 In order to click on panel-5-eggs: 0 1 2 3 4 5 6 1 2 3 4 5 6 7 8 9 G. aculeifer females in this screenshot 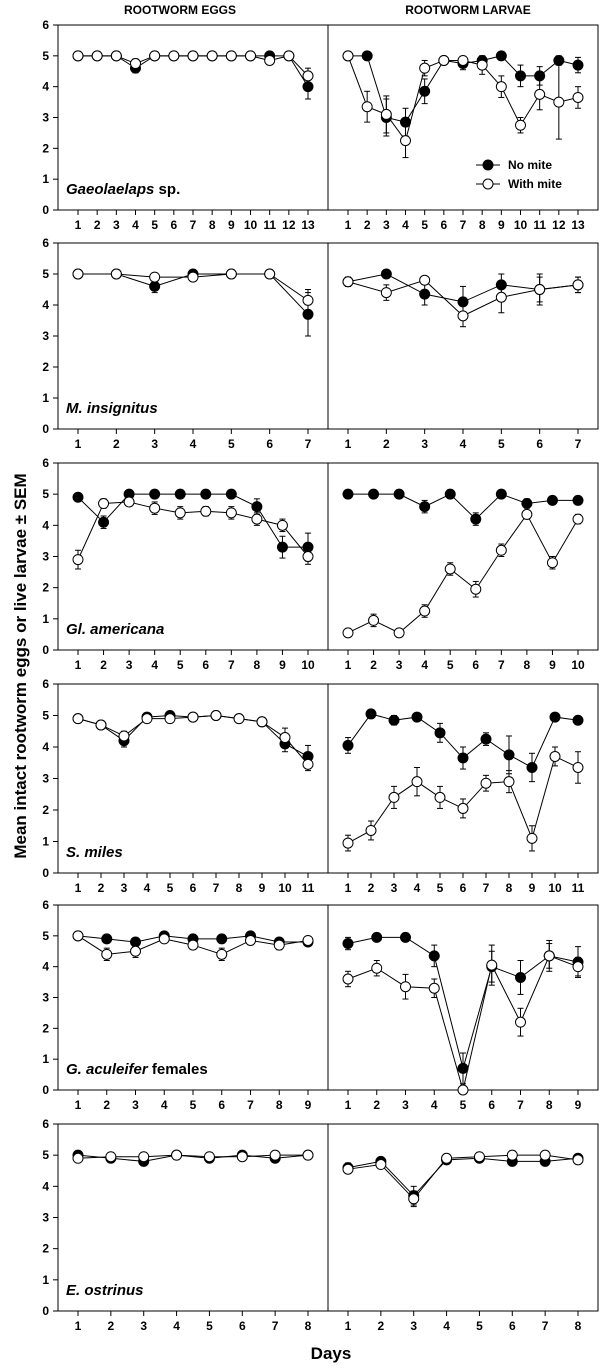, I will do `click(185, 1005)`.